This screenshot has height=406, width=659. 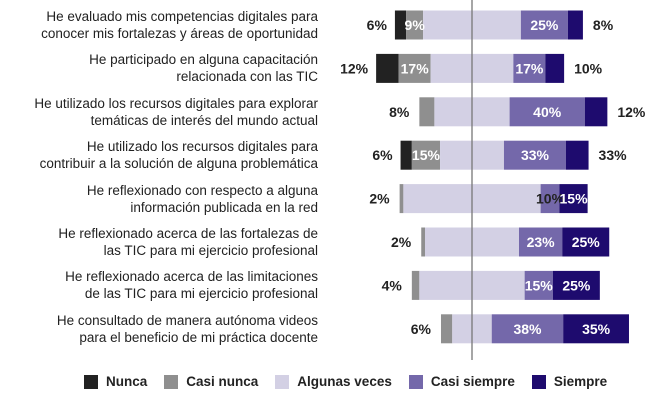 I want to click on legend-item: Casi nunca, so click(x=211, y=381).